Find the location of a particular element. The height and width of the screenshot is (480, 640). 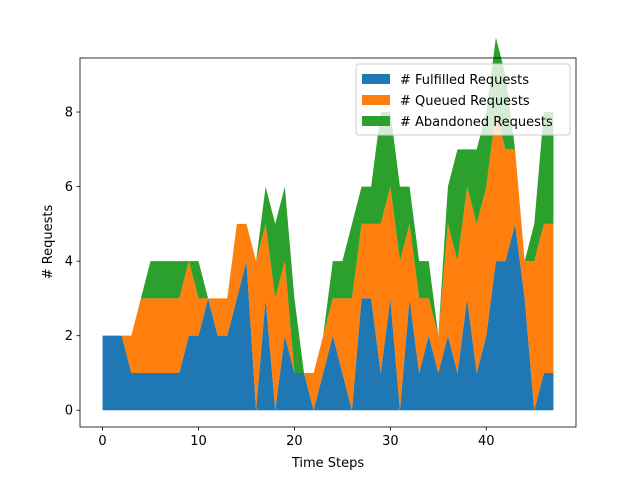

y-axis-label: # Requests is located at coordinates (48, 241).